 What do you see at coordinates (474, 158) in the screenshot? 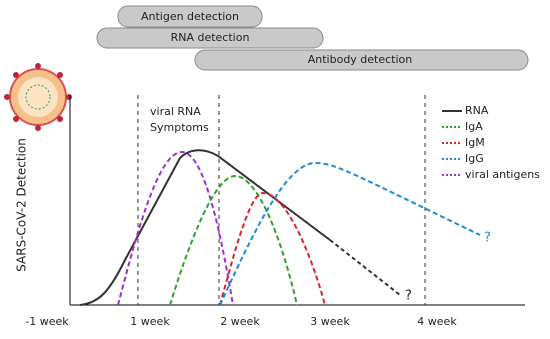
I see `legend-label: IgG` at bounding box center [474, 158].